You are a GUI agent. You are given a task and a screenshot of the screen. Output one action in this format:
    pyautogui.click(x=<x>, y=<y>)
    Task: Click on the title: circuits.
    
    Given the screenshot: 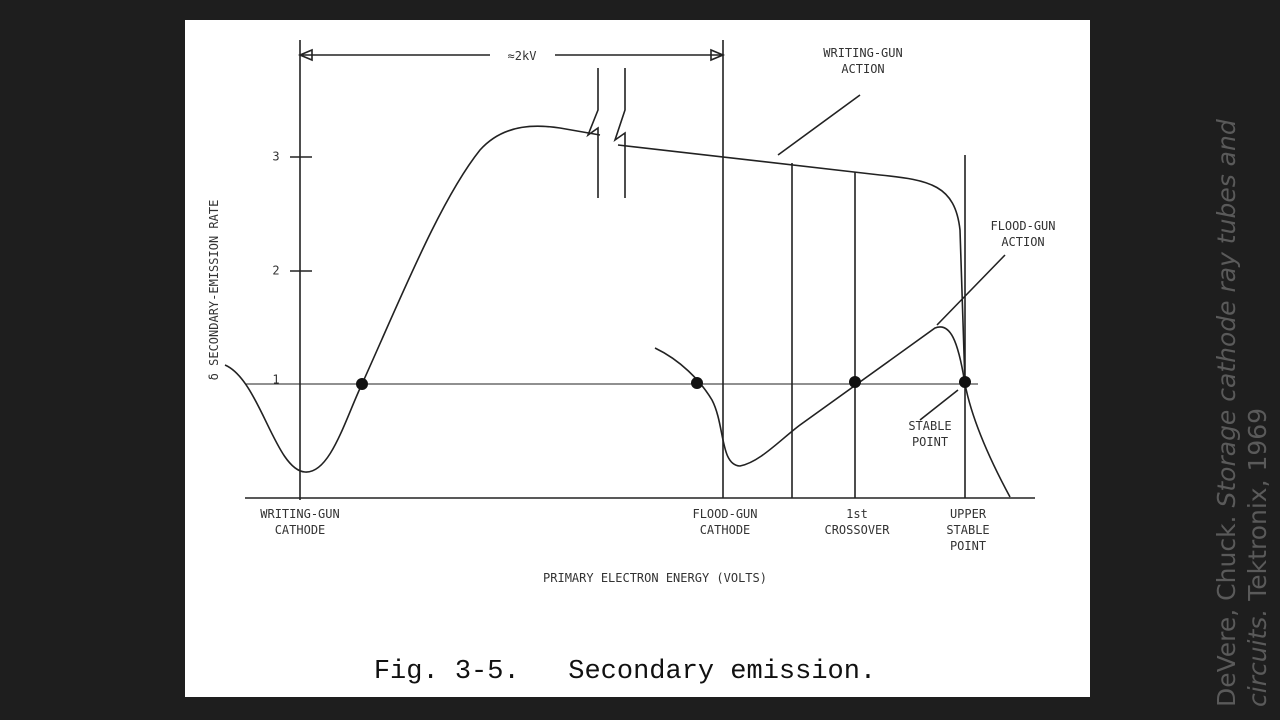 What is the action you would take?
    pyautogui.click(x=1257, y=658)
    